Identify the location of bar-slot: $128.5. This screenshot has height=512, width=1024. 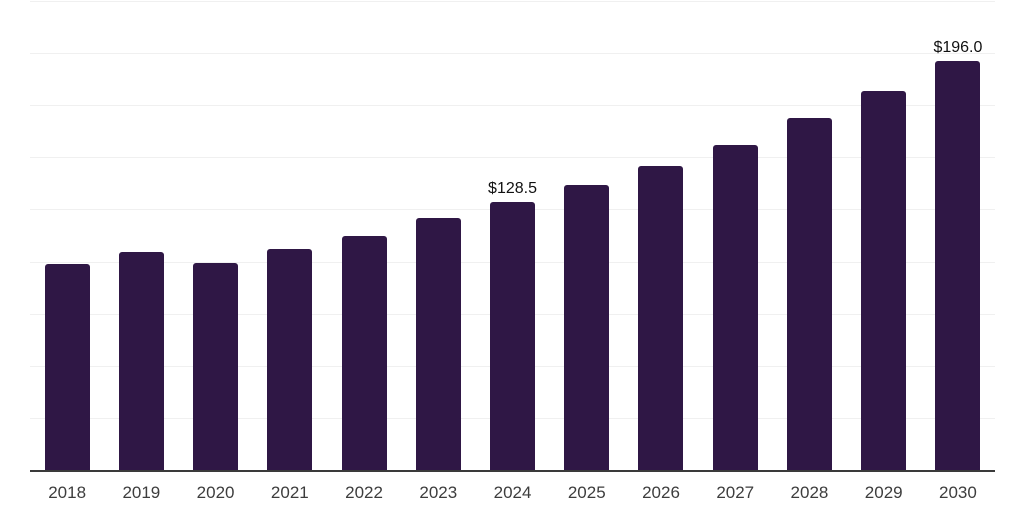
(512, 235).